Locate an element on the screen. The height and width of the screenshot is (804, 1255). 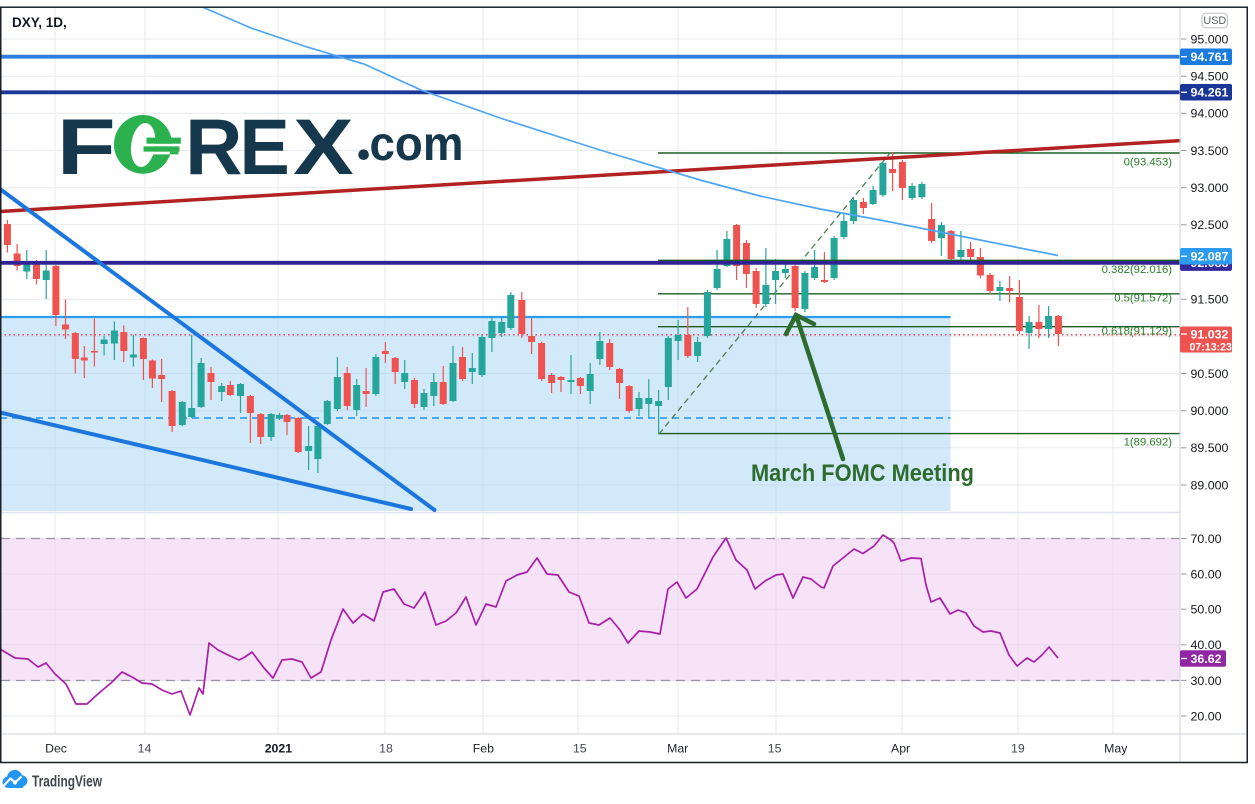
svg-text: 94.261 is located at coordinates (1210, 93).